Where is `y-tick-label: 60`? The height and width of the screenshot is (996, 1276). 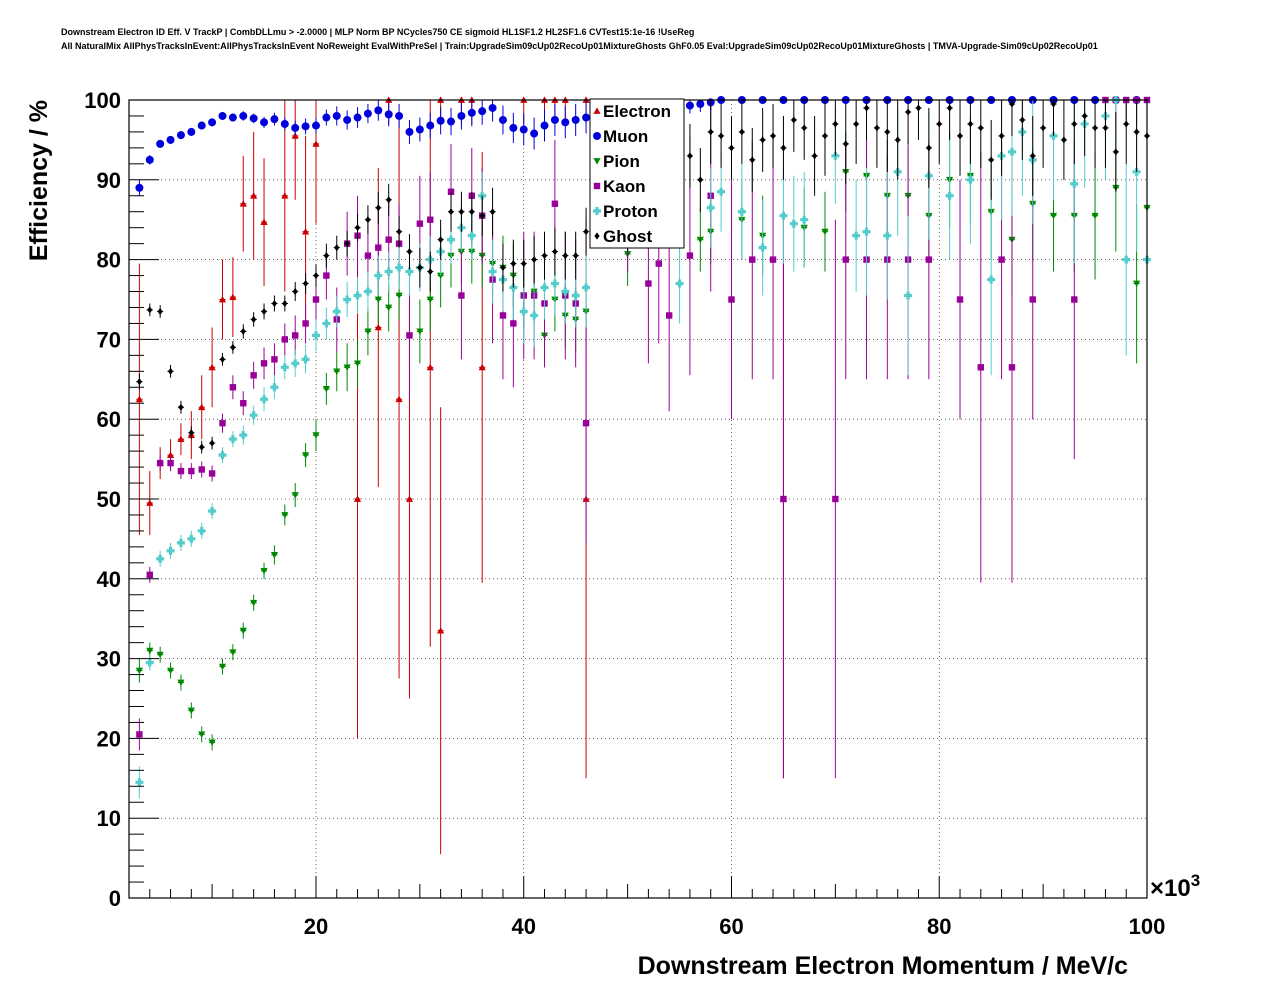 y-tick-label: 60 is located at coordinates (109, 419).